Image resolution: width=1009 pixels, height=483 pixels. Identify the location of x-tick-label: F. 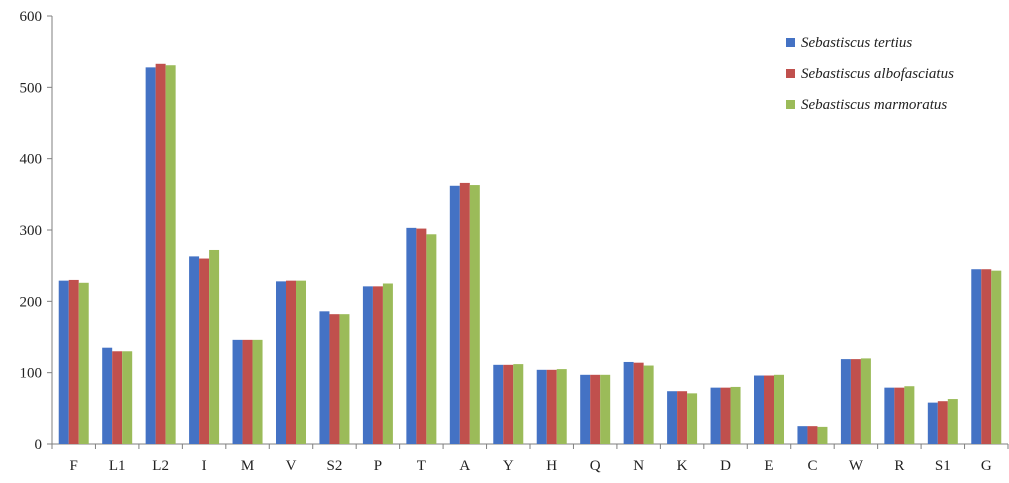
(74, 466).